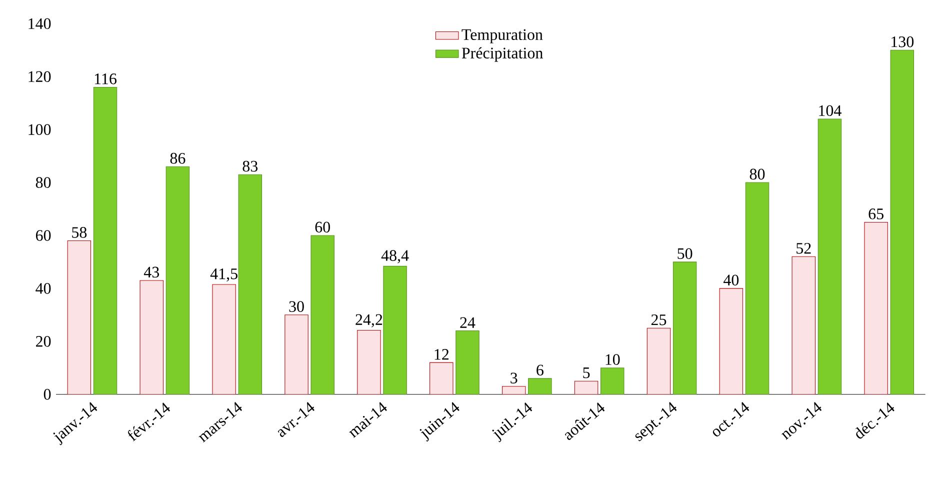 The height and width of the screenshot is (493, 935). Describe the element at coordinates (540, 370) in the screenshot. I see `data-label: 6` at that location.